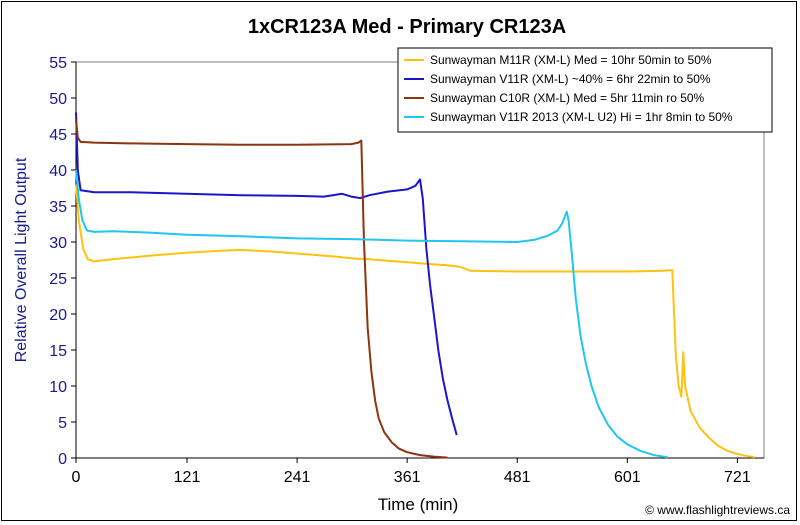 Image resolution: width=800 pixels, height=525 pixels. I want to click on x-tick-label: 601, so click(627, 477).